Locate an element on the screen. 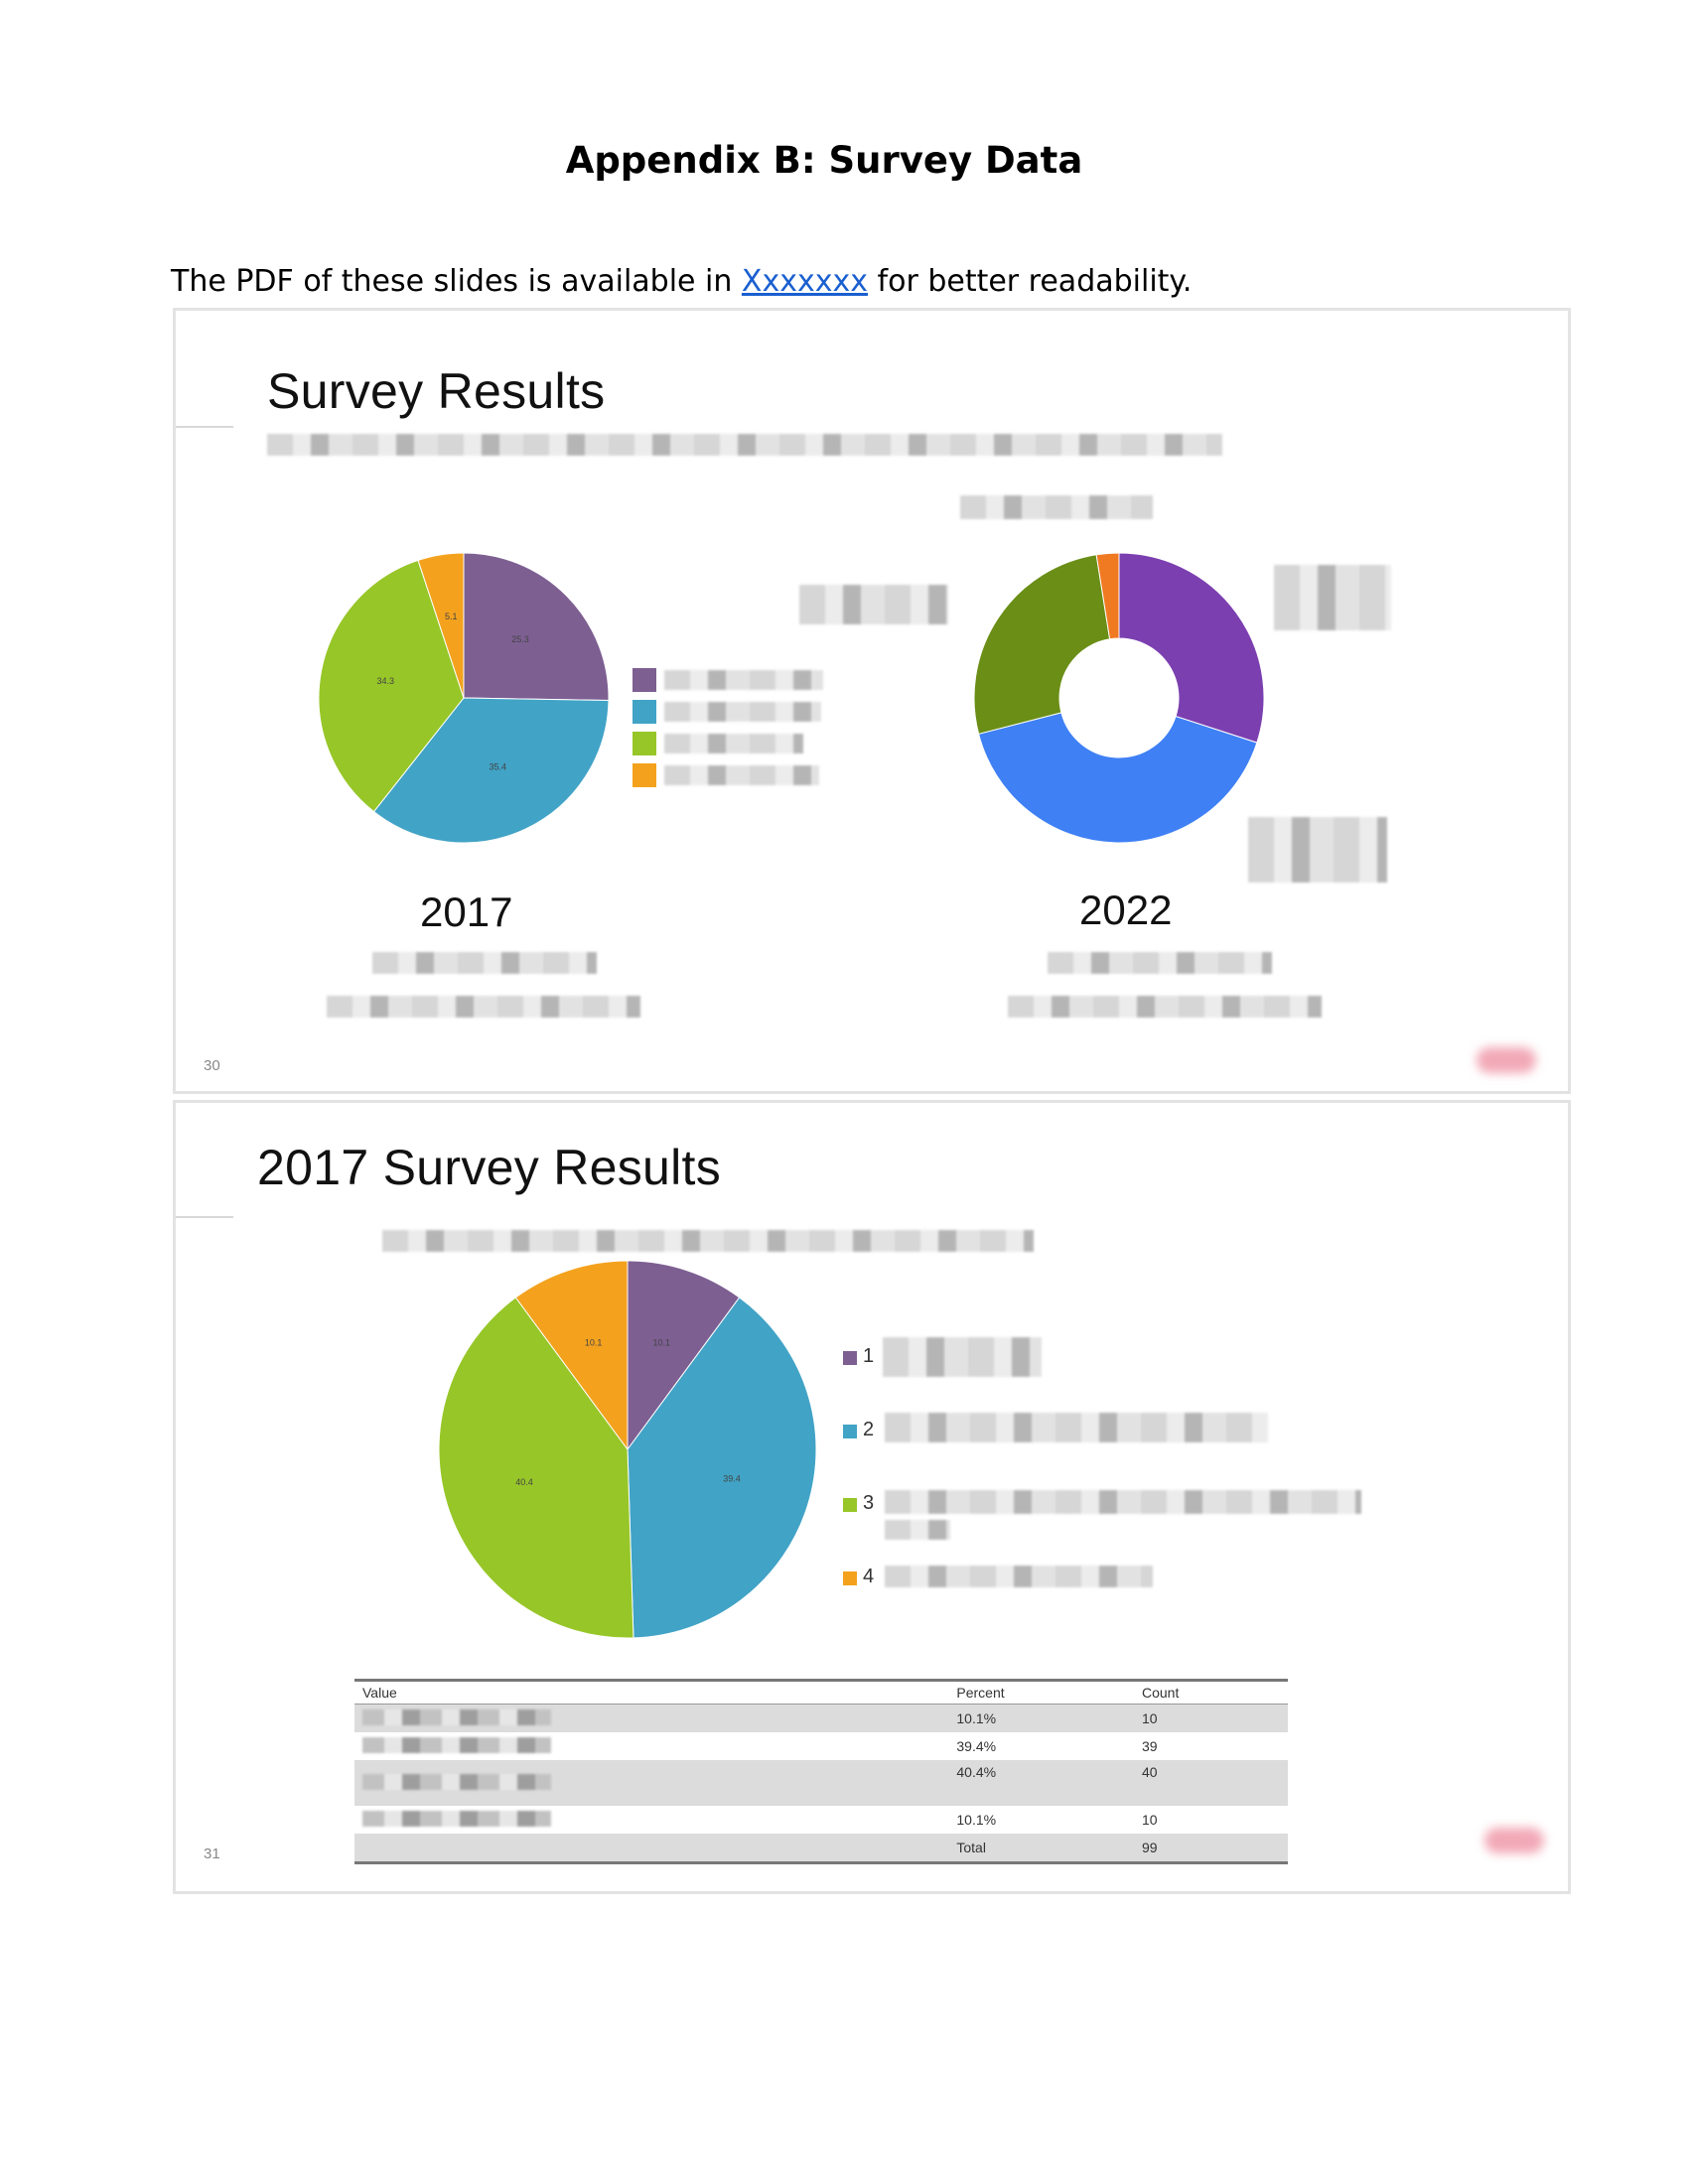 The width and height of the screenshot is (1688, 2184). page-number: 30 is located at coordinates (212, 1065).